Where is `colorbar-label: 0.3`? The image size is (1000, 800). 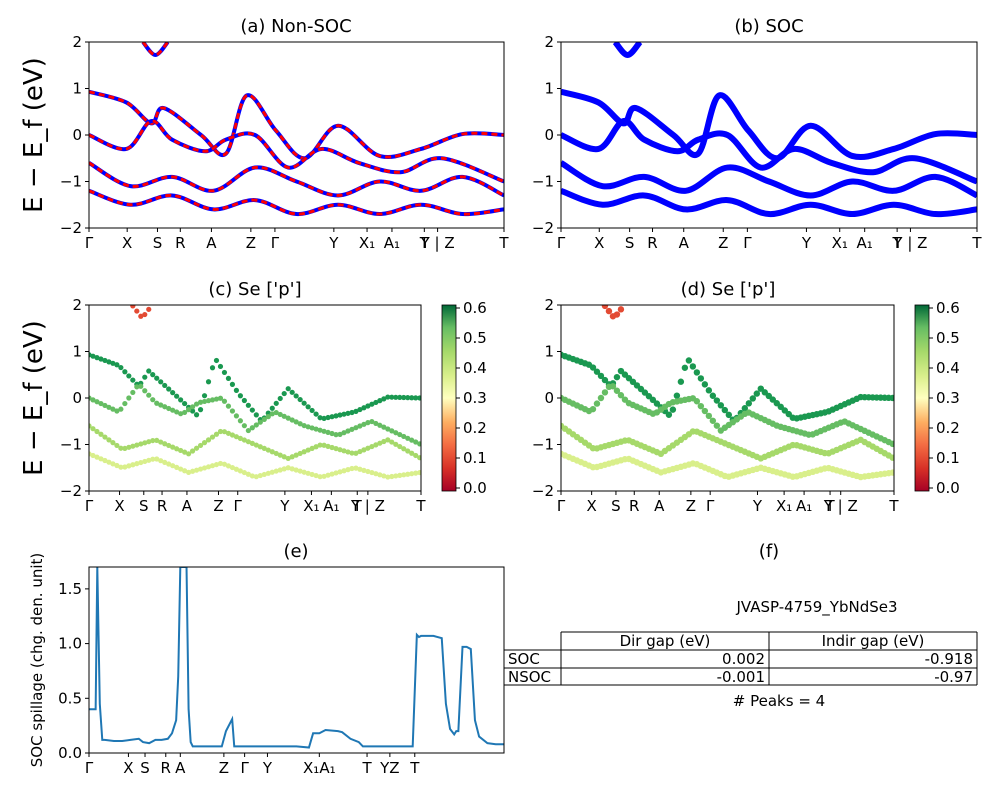 colorbar-label: 0.3 is located at coordinates (948, 398).